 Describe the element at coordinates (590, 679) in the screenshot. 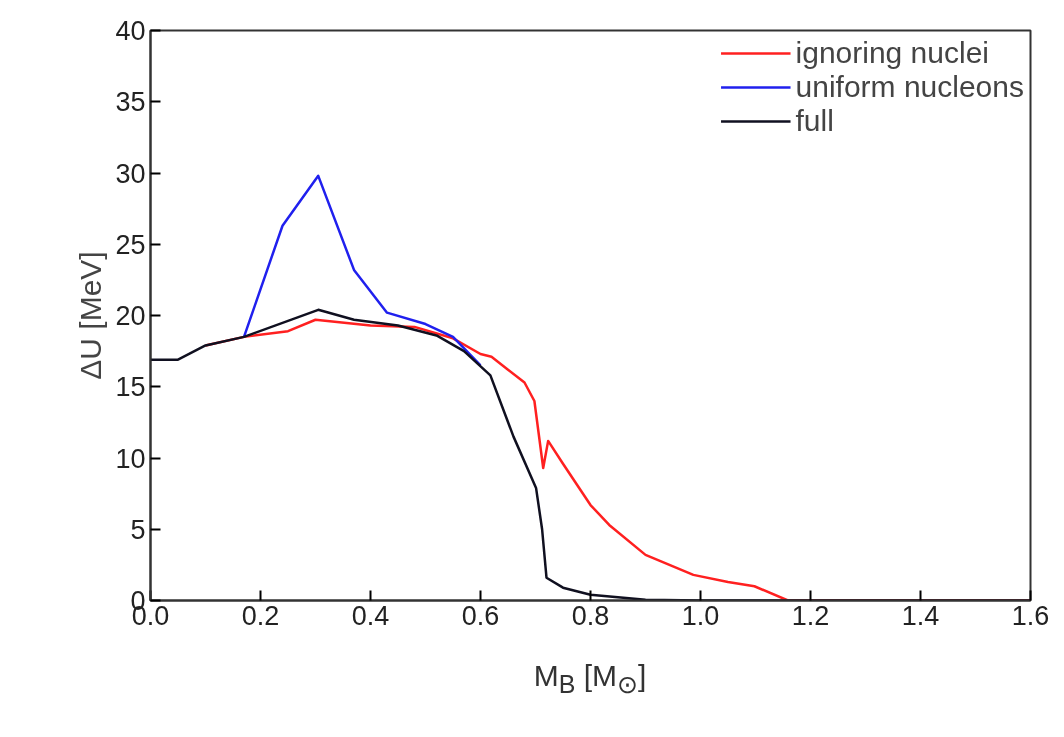

I see `x-axis-title: M$_{B}$ [M$_{⊙}$]` at that location.